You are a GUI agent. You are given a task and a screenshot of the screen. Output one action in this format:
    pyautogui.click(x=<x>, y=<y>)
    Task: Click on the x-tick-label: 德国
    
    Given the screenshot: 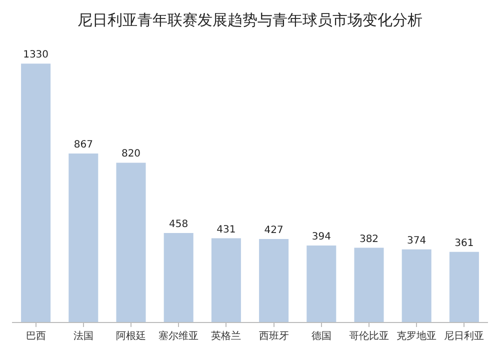 What is the action you would take?
    pyautogui.click(x=321, y=336)
    